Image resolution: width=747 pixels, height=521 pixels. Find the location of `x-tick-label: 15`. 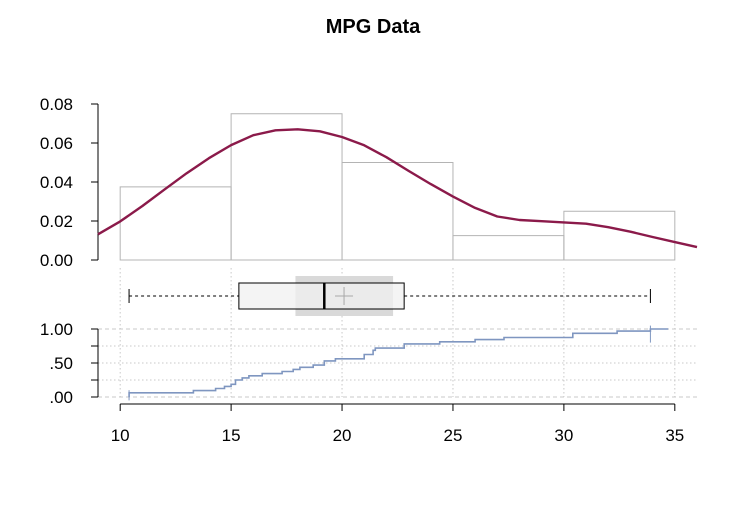

x-tick-label: 15 is located at coordinates (231, 435).